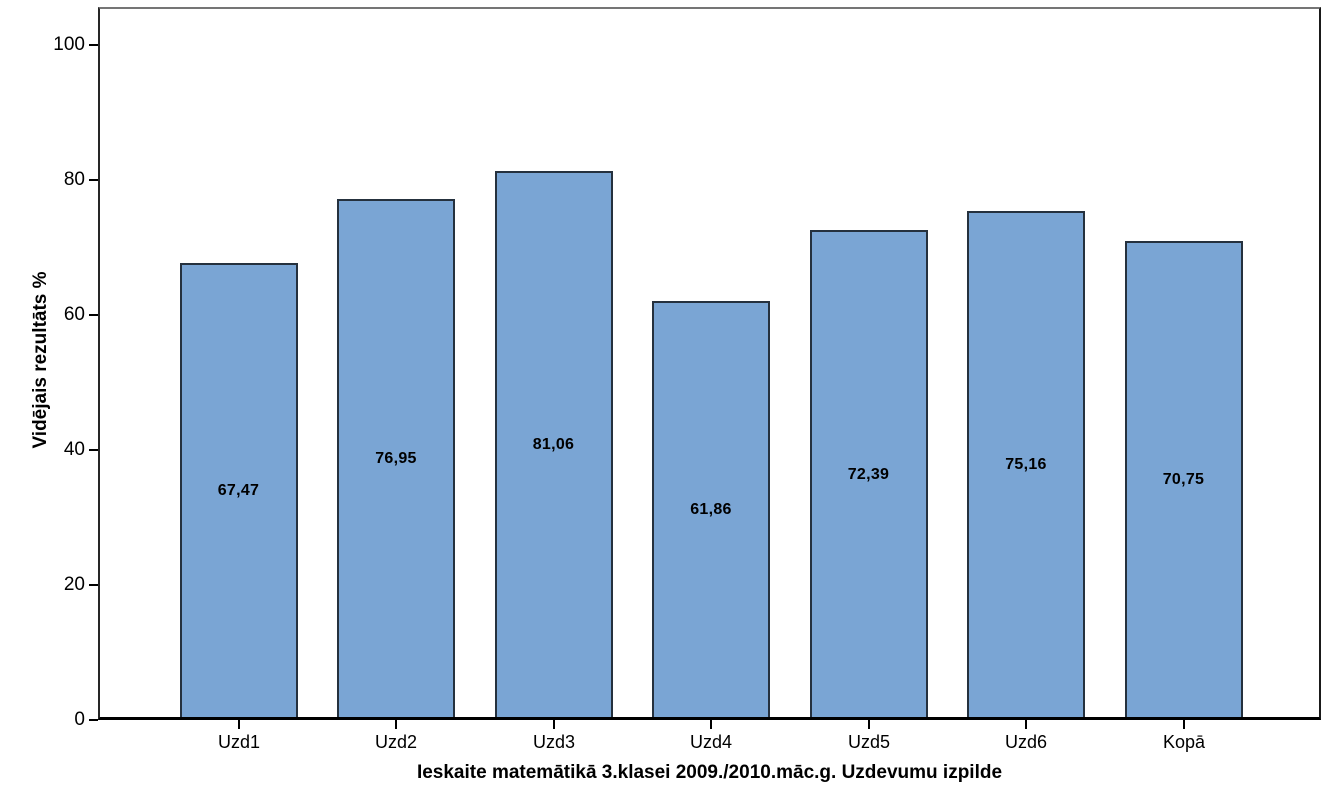 The height and width of the screenshot is (803, 1334). I want to click on bar-value-label: 72,39, so click(868, 474).